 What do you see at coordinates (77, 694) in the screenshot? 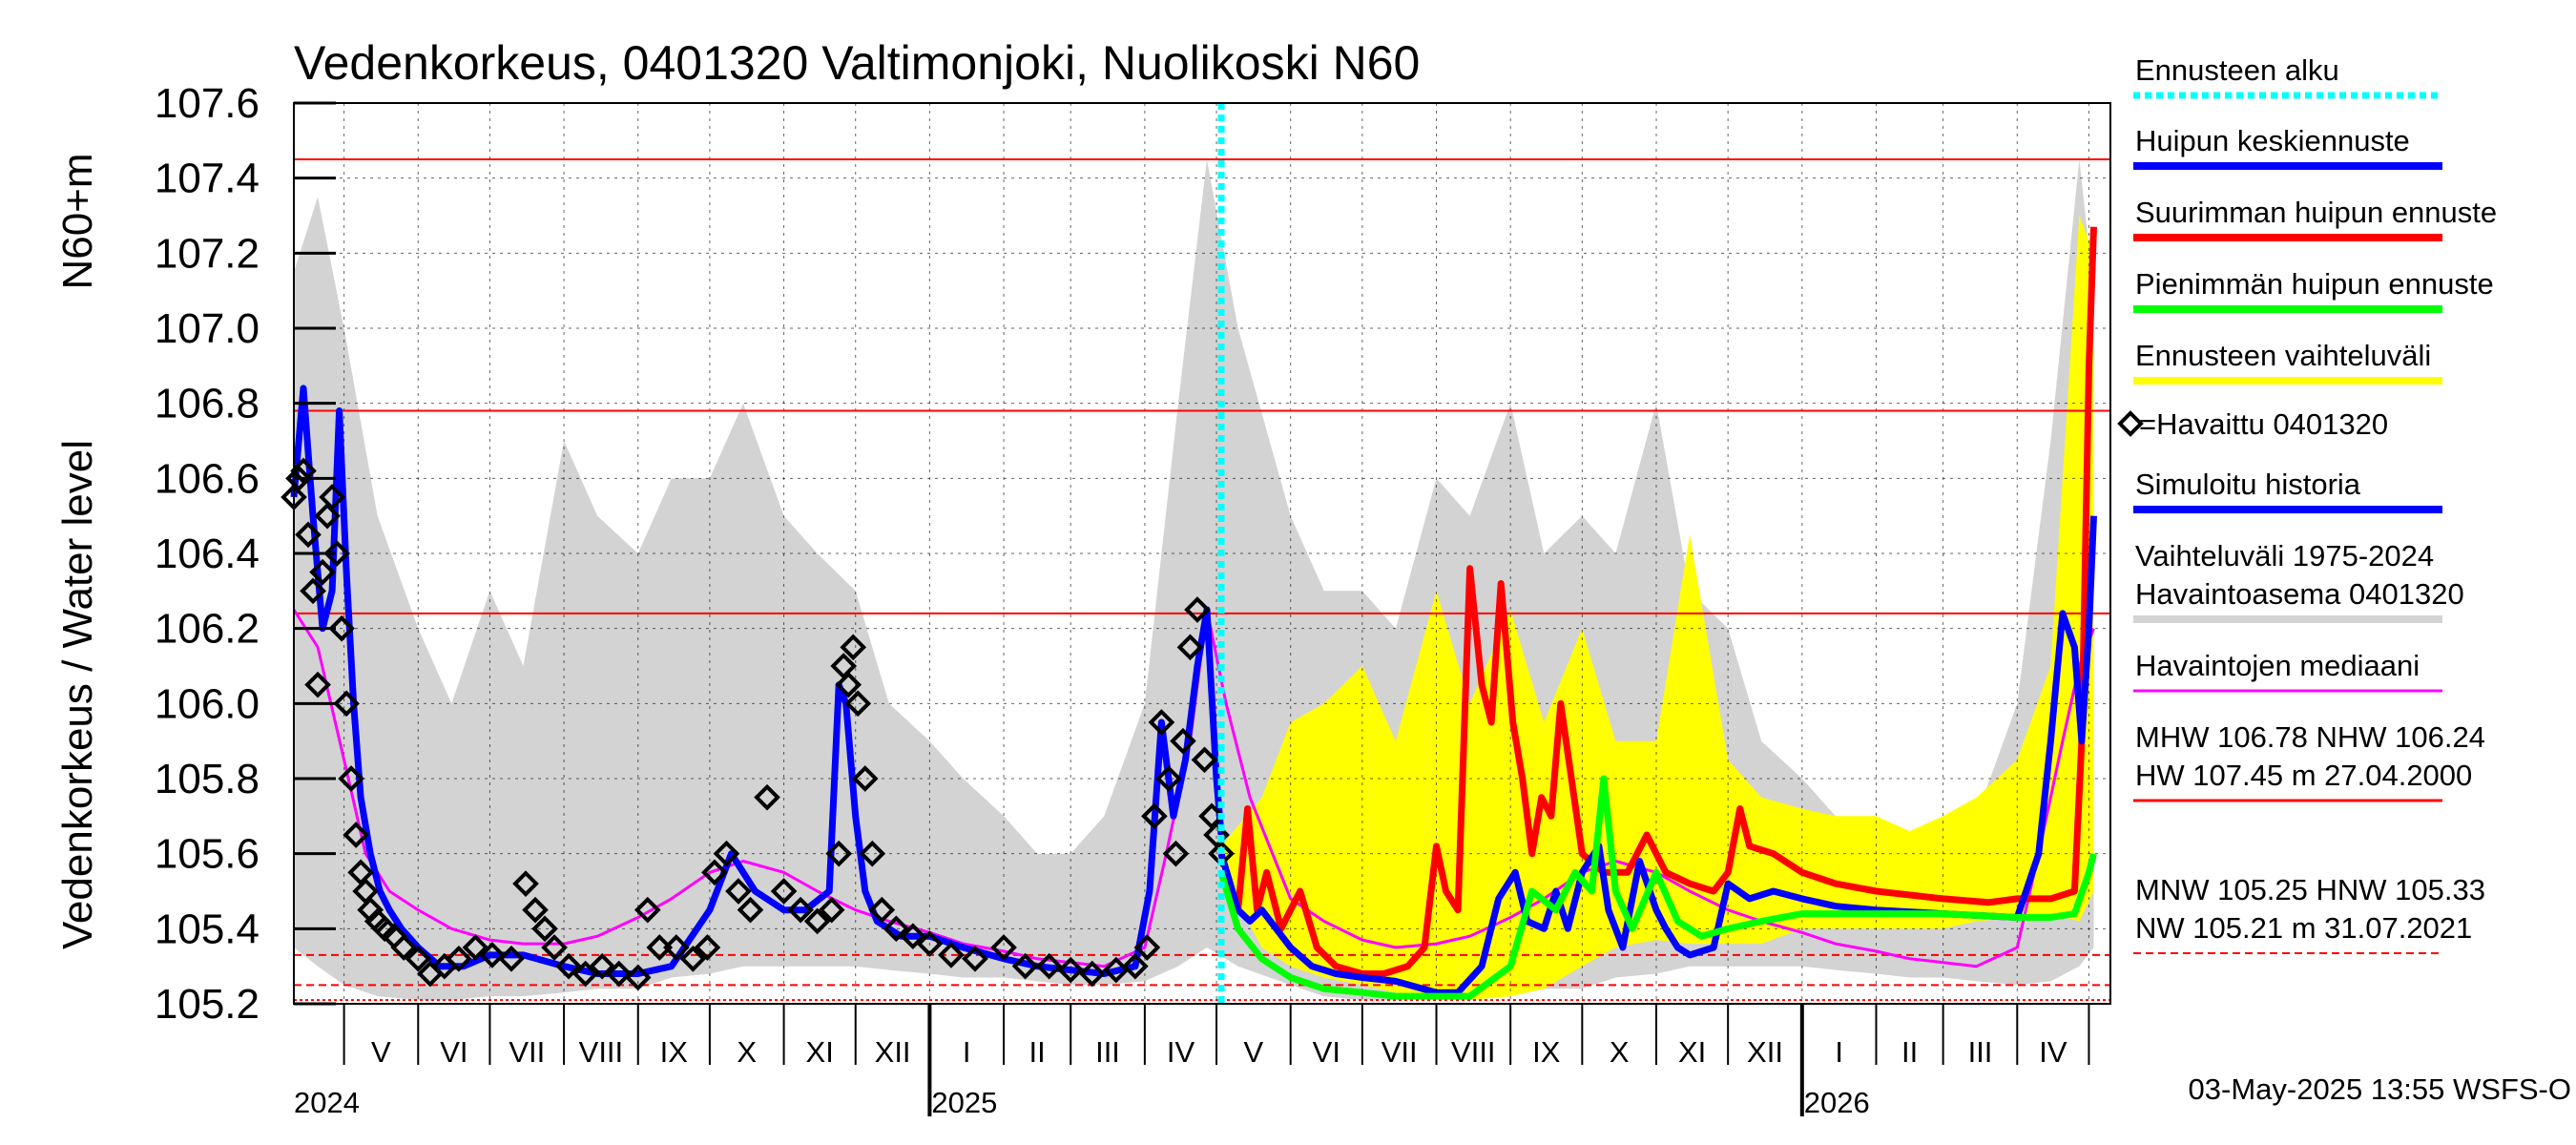
I see `y-axis-label-outer: Vedenkorkeus / Water level` at bounding box center [77, 694].